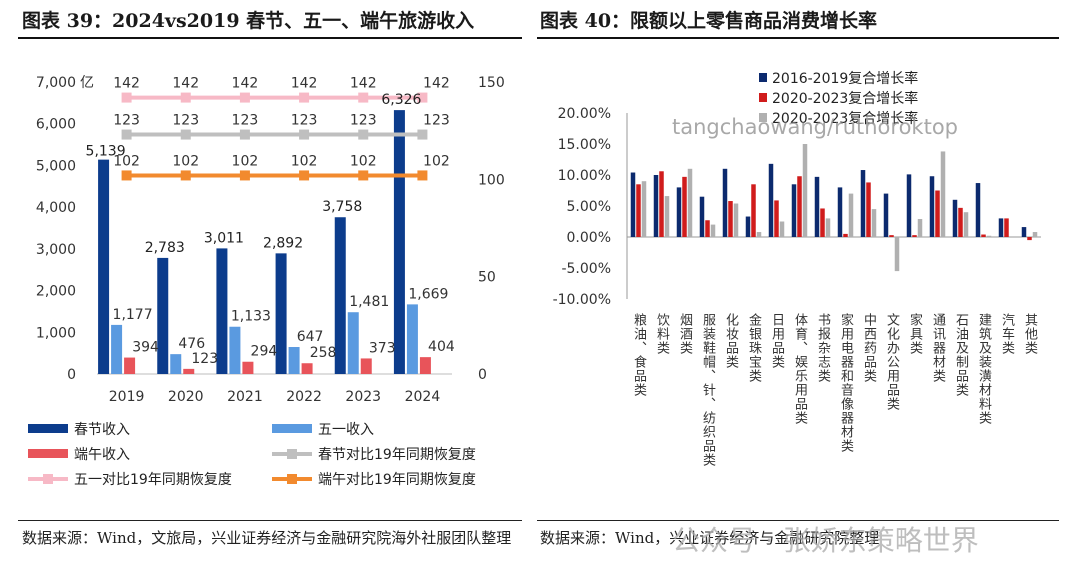 This screenshot has height=577, width=1080. Describe the element at coordinates (310, 337) in the screenshot. I see `bar-value-label: 647` at that location.